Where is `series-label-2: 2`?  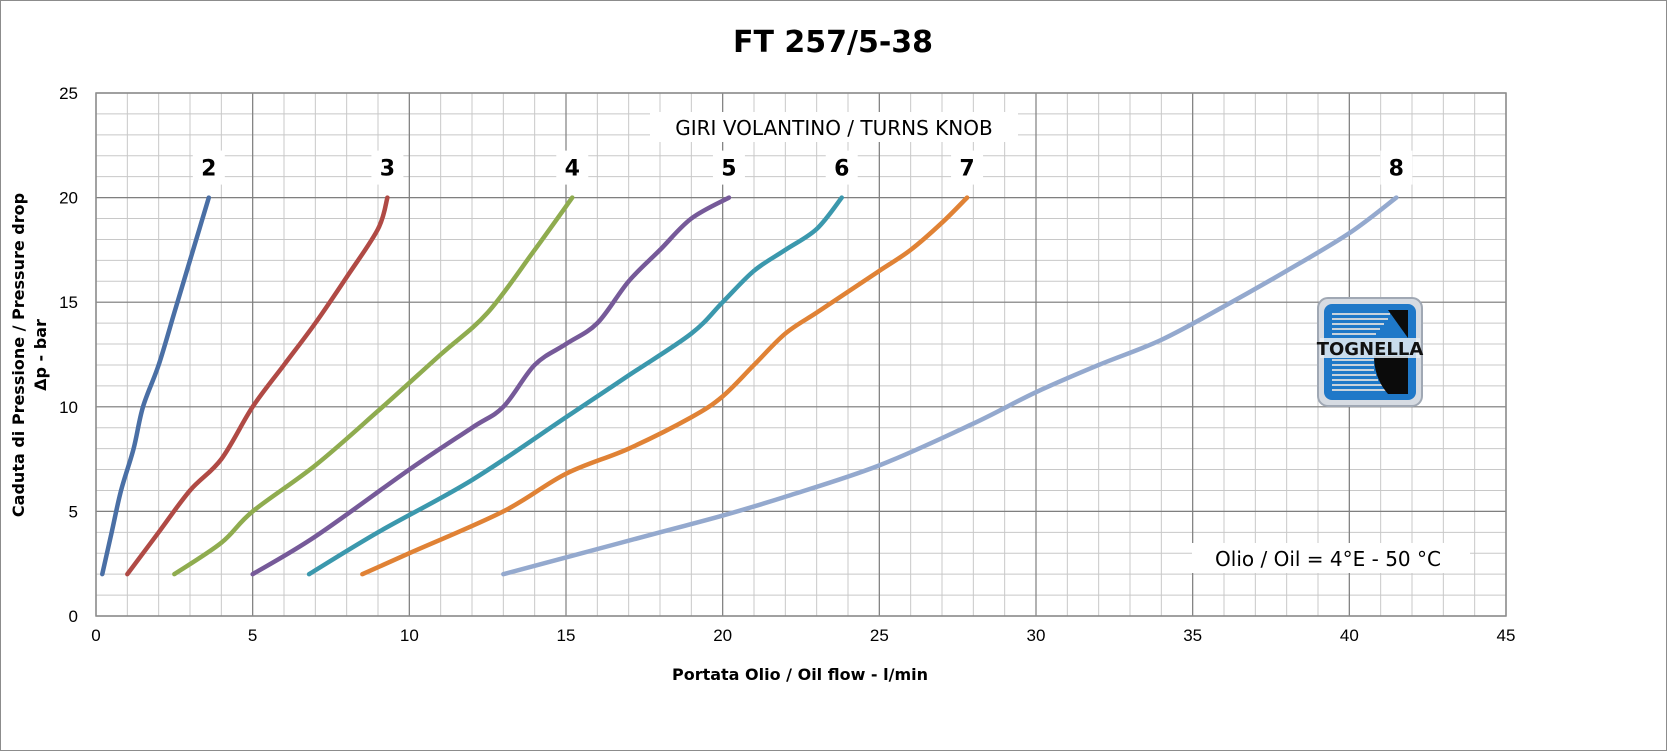
series-label-2: 2 is located at coordinates (208, 169).